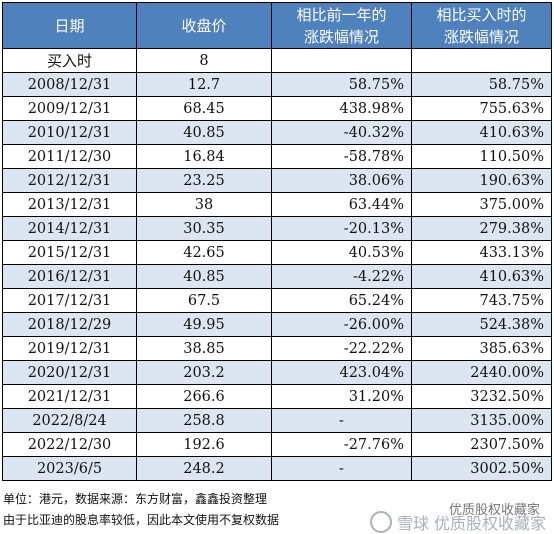 Image resolution: width=554 pixels, height=534 pixels. Describe the element at coordinates (204, 468) in the screenshot. I see `cell-close-price: 248.2` at that location.